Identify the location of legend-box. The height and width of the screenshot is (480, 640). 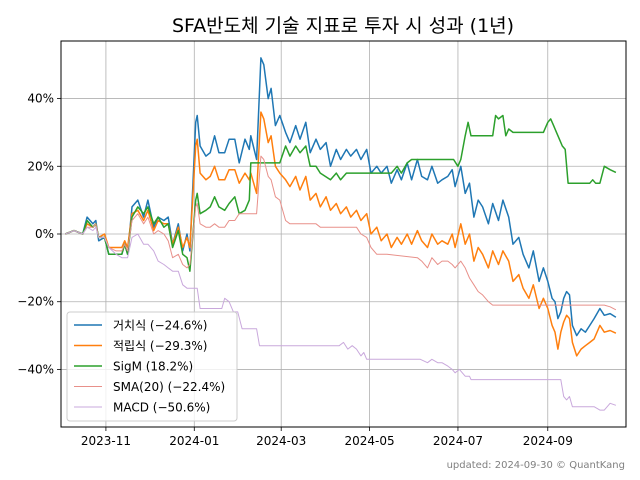
(152, 366).